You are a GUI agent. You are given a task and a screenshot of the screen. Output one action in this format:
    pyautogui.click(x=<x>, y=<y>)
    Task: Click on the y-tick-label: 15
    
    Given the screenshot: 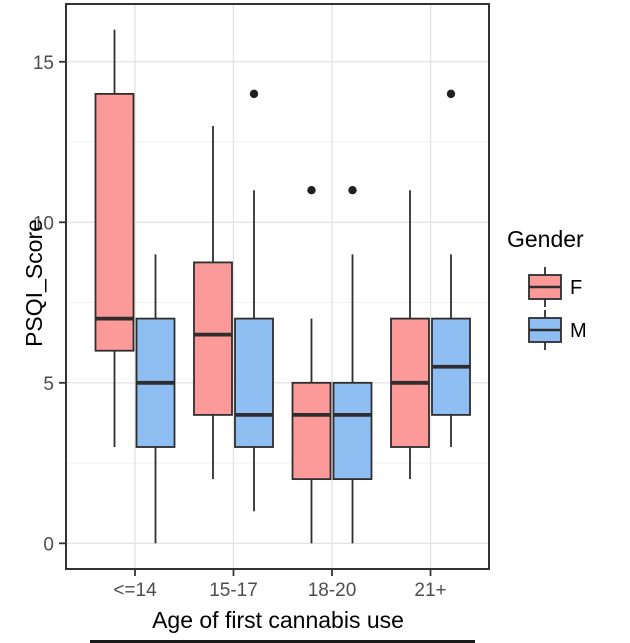 What is the action you would take?
    pyautogui.click(x=43, y=63)
    